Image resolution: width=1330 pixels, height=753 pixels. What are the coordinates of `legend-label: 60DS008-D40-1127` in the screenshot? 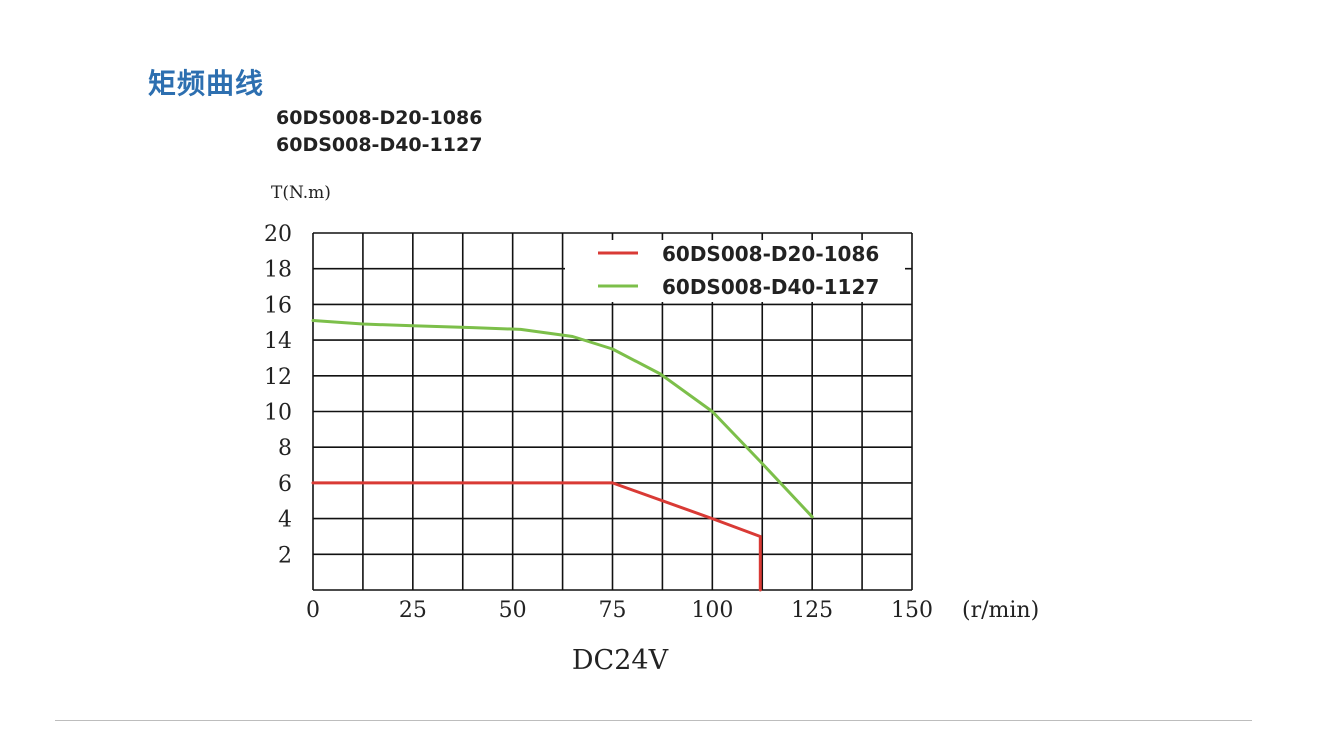 It's located at (770, 287).